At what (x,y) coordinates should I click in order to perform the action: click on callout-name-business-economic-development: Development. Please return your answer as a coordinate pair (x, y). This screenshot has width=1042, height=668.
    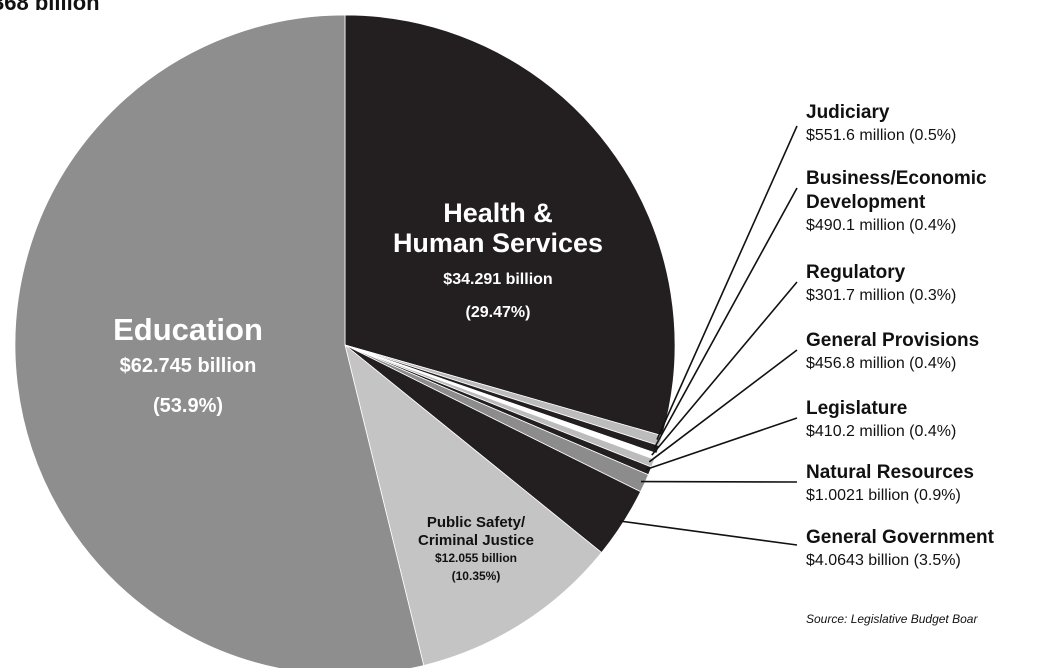
    Looking at the image, I should click on (866, 202).